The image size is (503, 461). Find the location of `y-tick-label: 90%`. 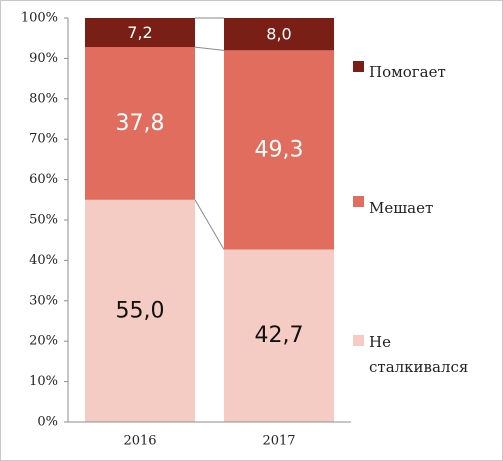

y-tick-label: 90% is located at coordinates (43, 58).